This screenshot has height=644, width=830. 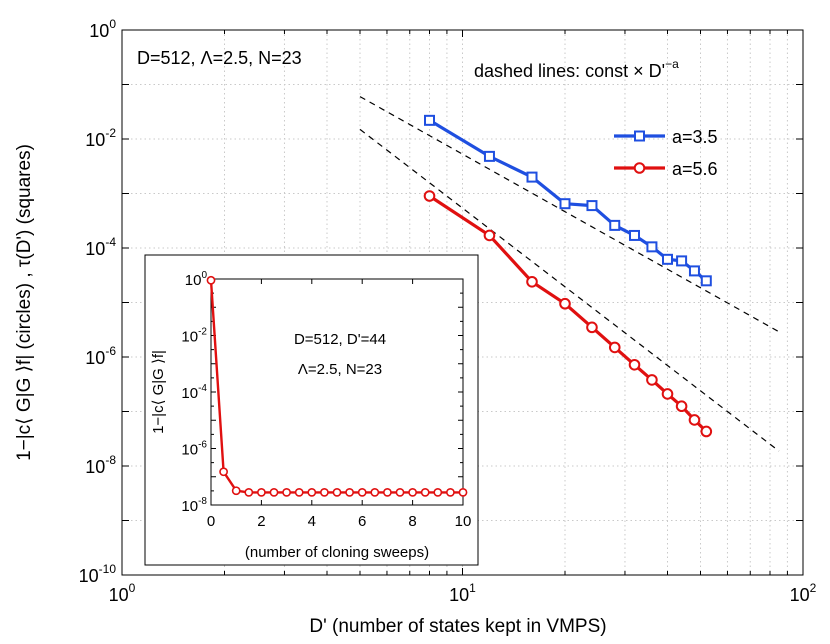 I want to click on y-tick-label: 10⁻¹⁰, so click(x=98, y=574).